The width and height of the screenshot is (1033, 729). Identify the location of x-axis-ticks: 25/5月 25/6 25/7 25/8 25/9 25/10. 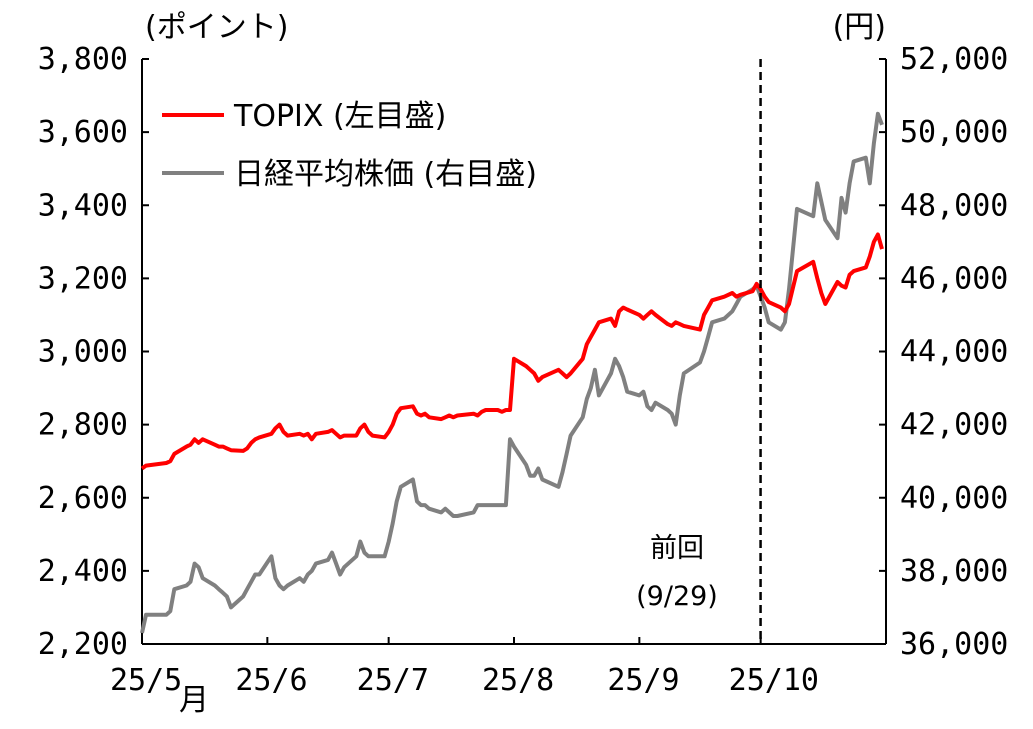
(464, 677).